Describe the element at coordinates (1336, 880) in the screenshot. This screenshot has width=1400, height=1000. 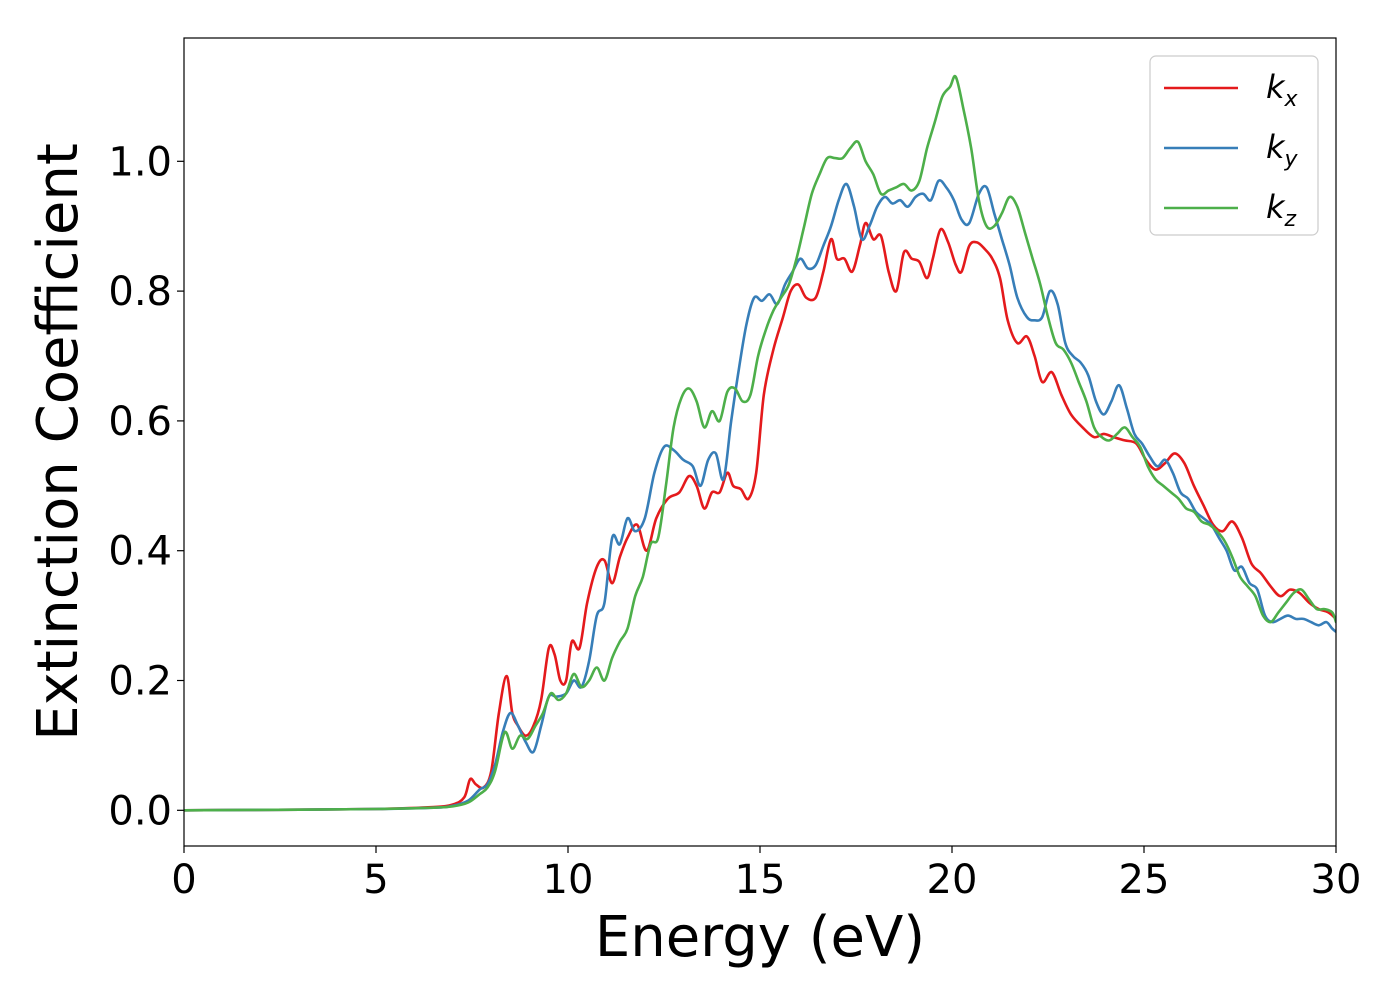
I see `x-tick-label: 30` at that location.